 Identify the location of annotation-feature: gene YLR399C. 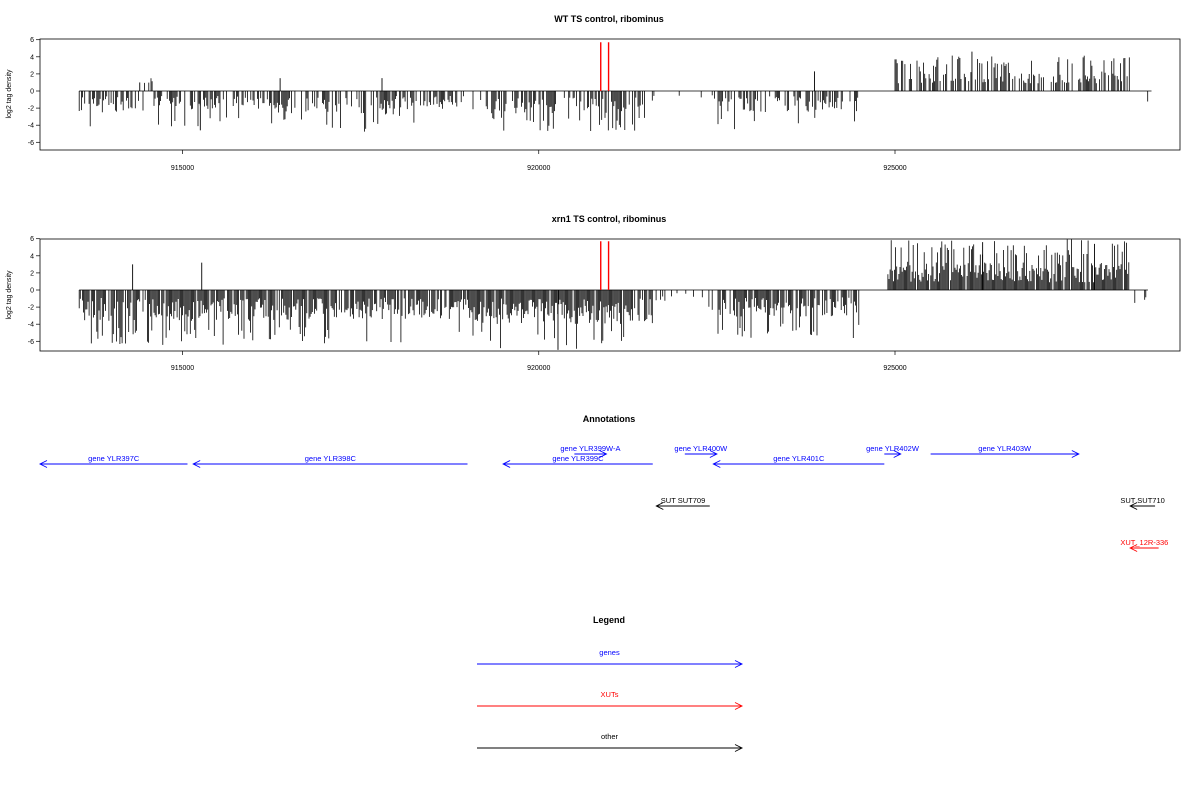
(577, 461).